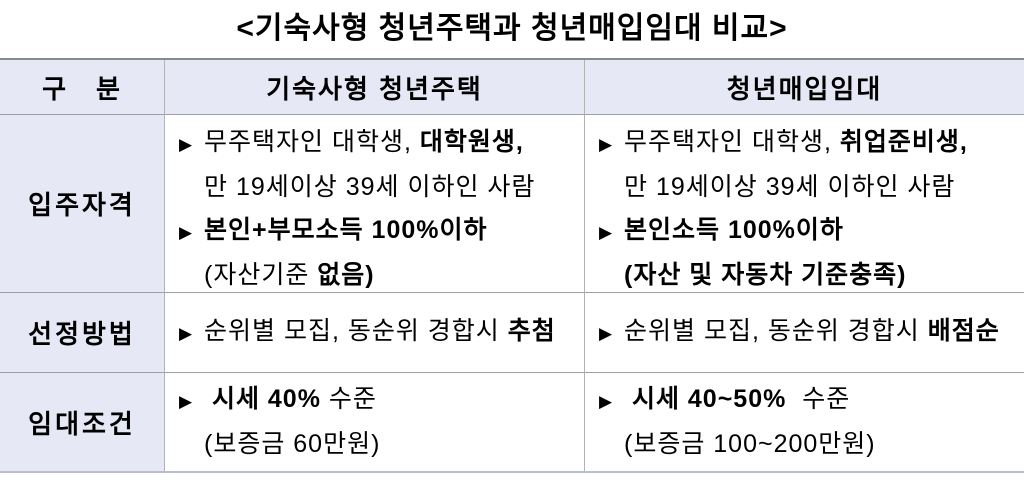 The height and width of the screenshot is (482, 1024). I want to click on text-line: ▶ 순위별 모집, 동순위 경합시 배점순, so click(807, 332).